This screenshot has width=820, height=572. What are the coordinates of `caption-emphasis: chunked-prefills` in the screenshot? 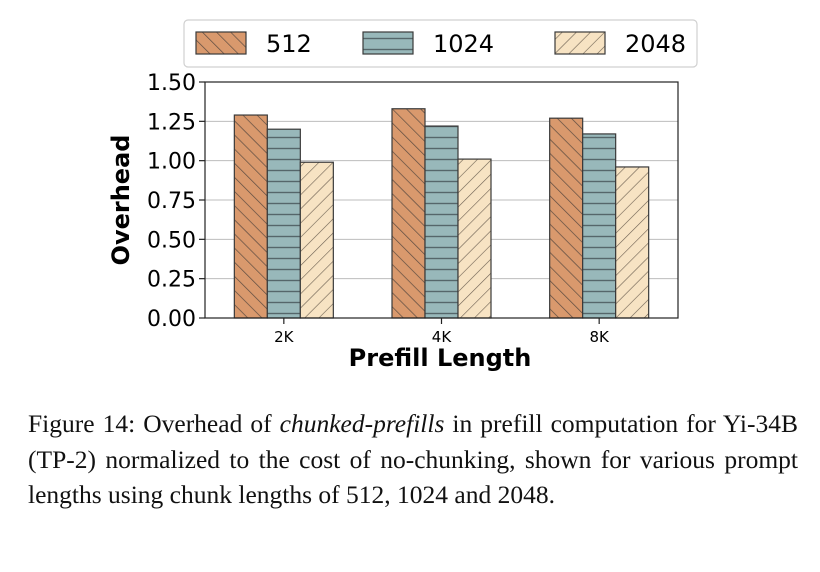 It's located at (362, 423).